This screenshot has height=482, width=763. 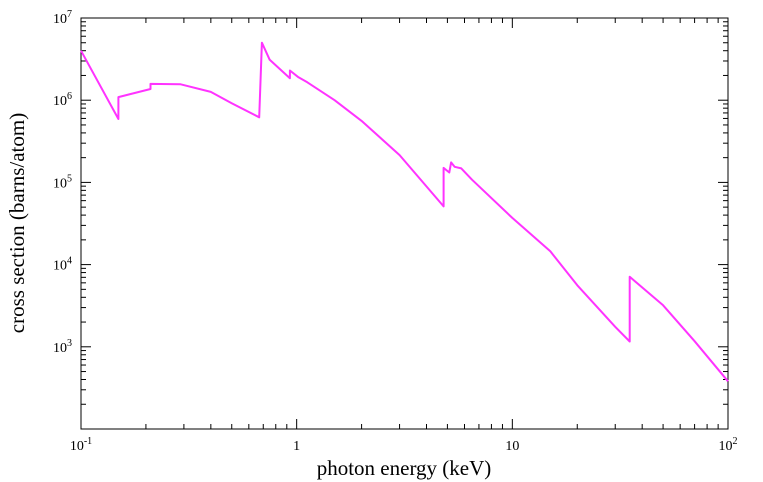 What do you see at coordinates (404, 445) in the screenshot?
I see `x-tick-labels: 10⁻¹ 1 10 10²` at bounding box center [404, 445].